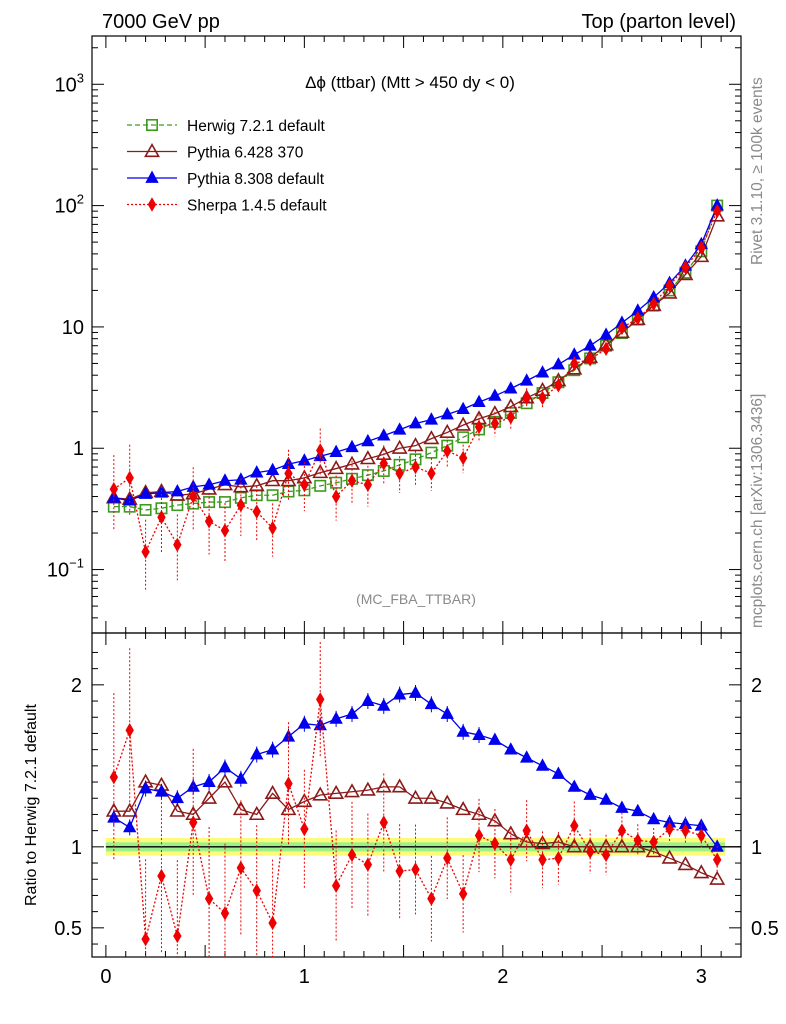 This screenshot has height=1024, width=786. Describe the element at coordinates (105, 977) in the screenshot. I see `x-tick-label: 0` at that location.